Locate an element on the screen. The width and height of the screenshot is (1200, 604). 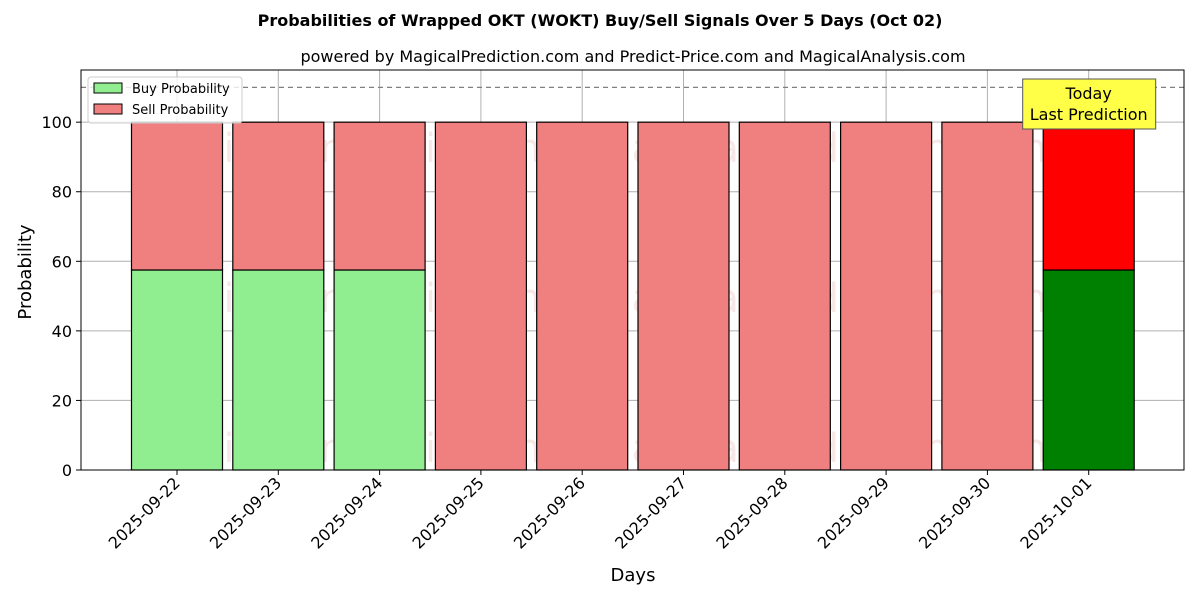
x-tick-label: 2025-09-22 is located at coordinates (144, 512).